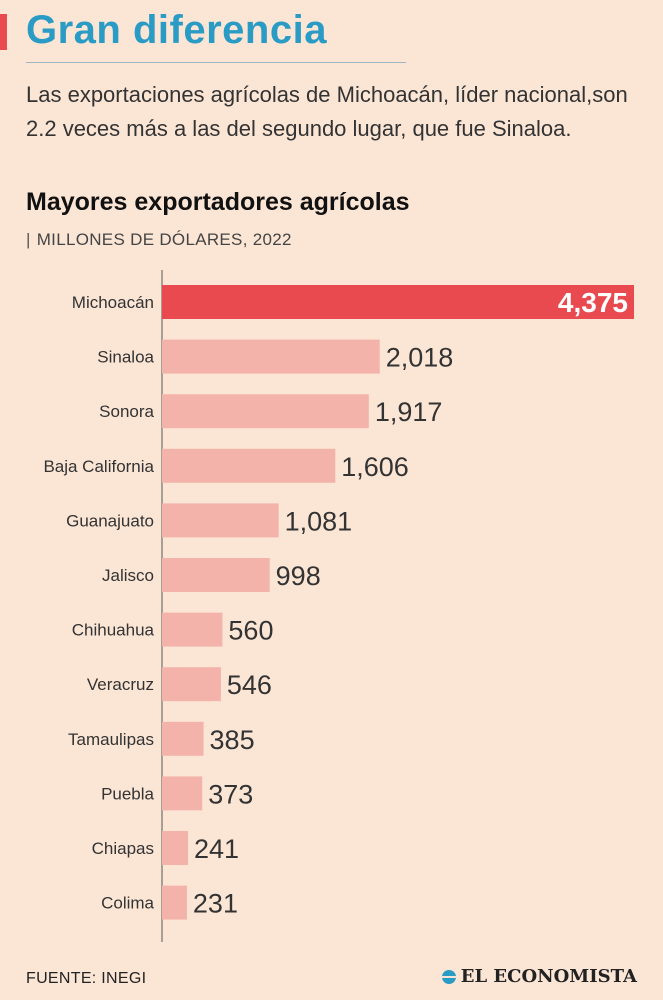 This screenshot has height=1000, width=663. What do you see at coordinates (123, 848) in the screenshot?
I see `category-label: Chiapas` at bounding box center [123, 848].